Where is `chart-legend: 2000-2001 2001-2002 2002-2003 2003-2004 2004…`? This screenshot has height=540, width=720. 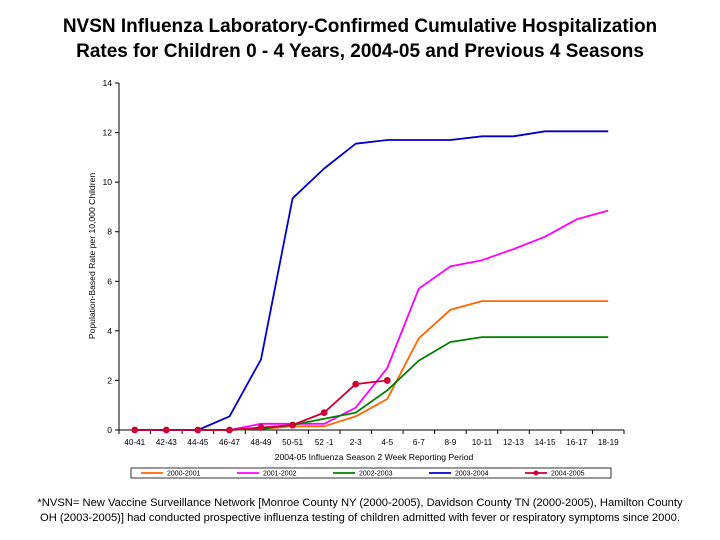 chart-legend: 2000-2001 2001-2002 2002-2003 2003-2004 2004… is located at coordinates (371, 473).